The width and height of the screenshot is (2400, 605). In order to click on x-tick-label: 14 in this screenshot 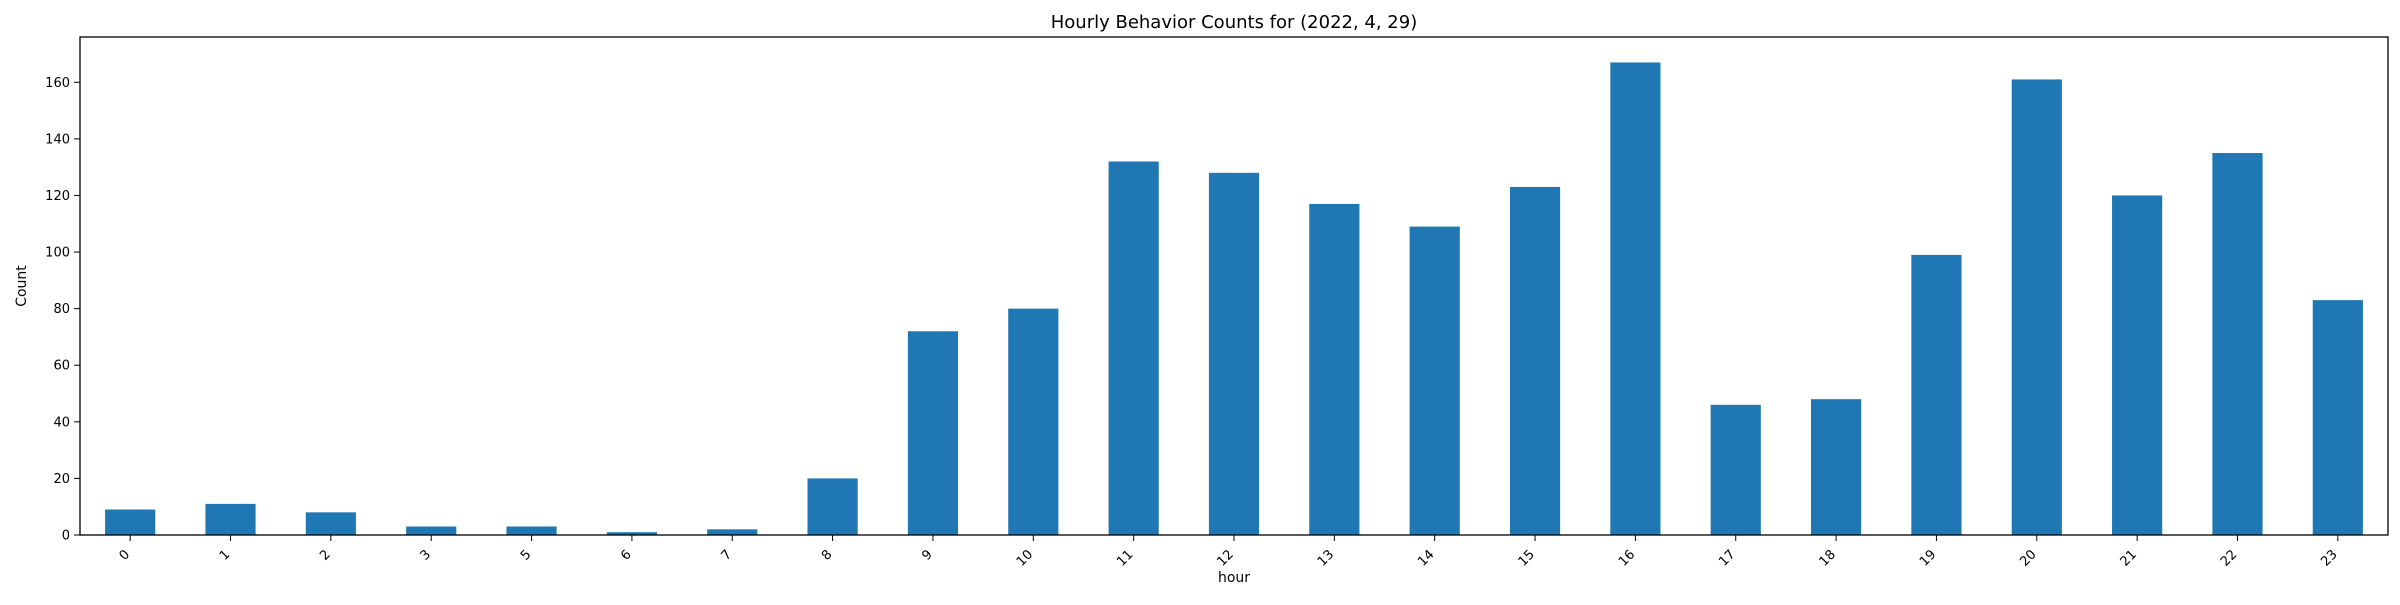, I will do `click(1426, 558)`.